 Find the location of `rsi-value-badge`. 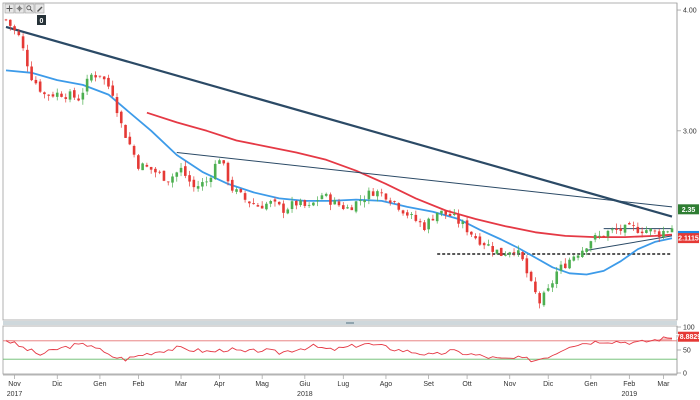

rsi-value-badge is located at coordinates (688, 336).